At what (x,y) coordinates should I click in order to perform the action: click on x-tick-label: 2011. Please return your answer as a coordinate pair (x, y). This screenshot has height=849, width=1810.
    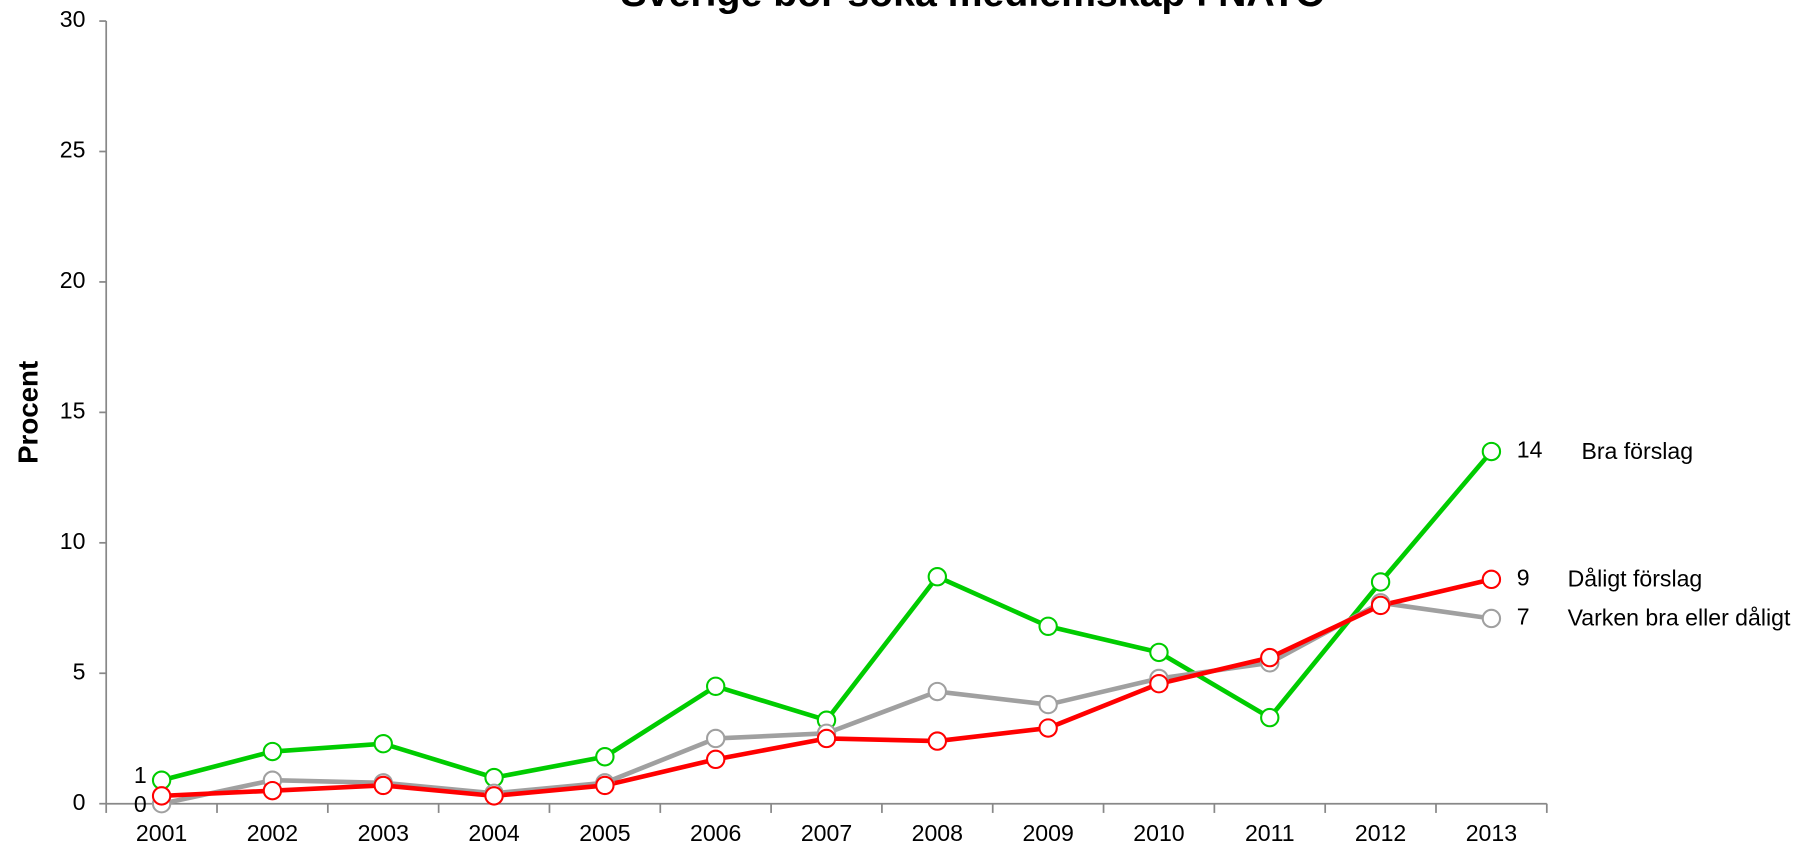
    Looking at the image, I should click on (1270, 833).